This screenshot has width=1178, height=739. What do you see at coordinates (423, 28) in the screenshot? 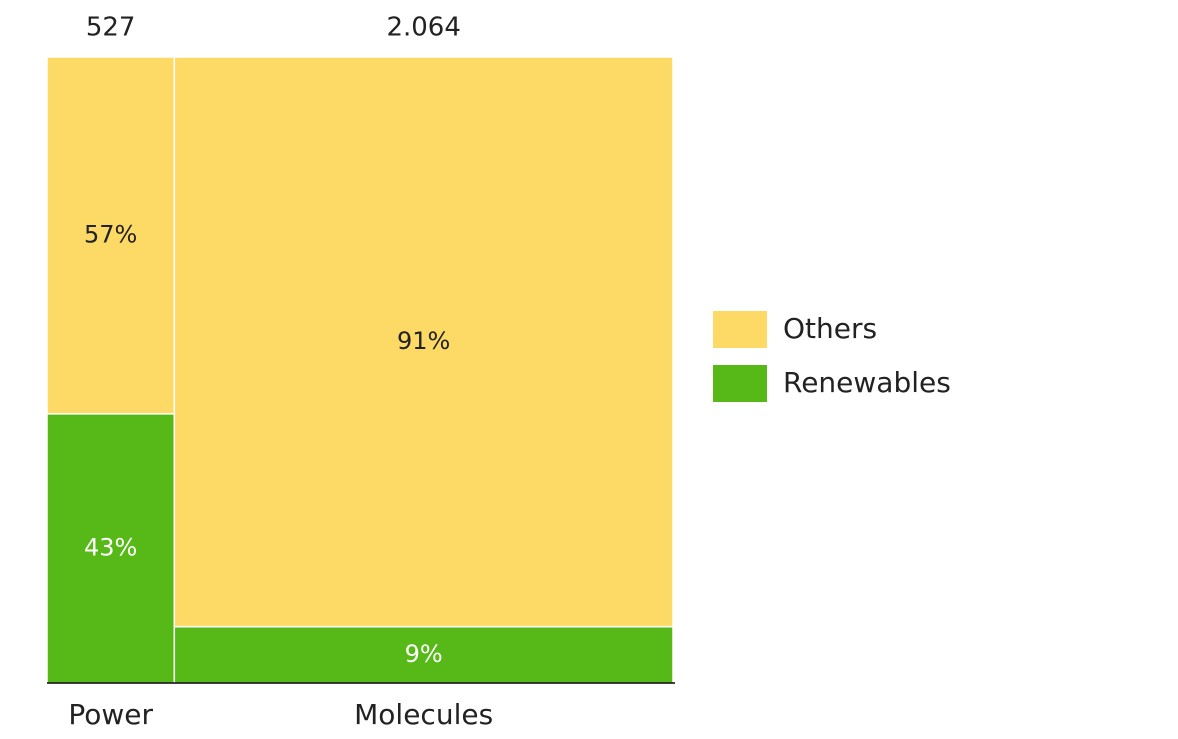
I see `column-total-label: 2.064` at bounding box center [423, 28].